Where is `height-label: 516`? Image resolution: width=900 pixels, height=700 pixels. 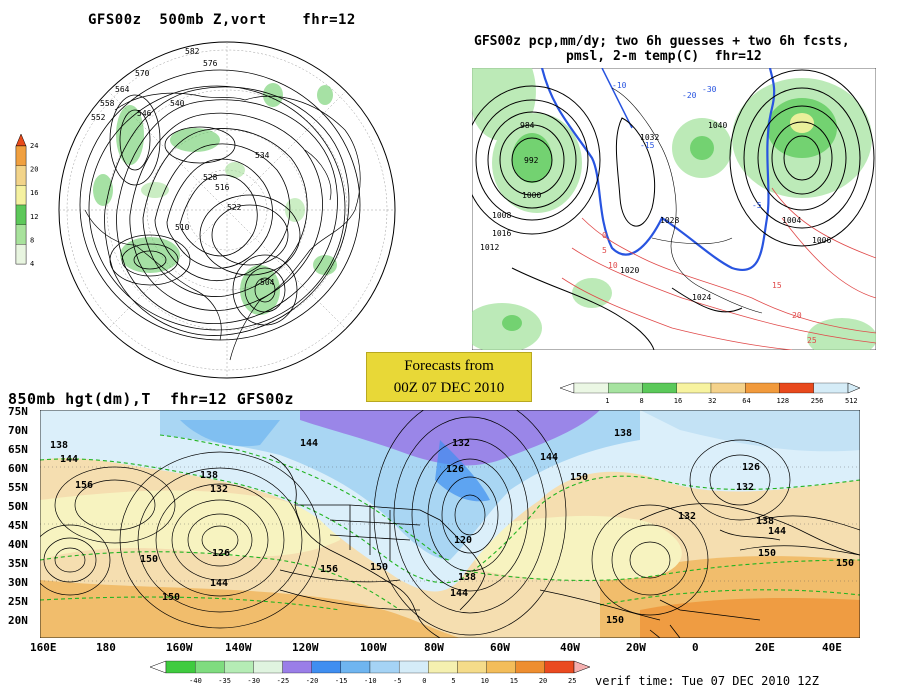
height-label: 516 is located at coordinates (222, 187).